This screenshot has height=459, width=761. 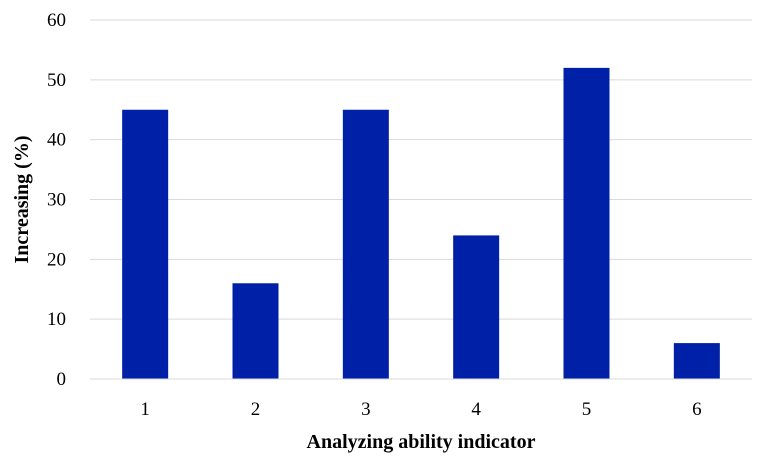 What do you see at coordinates (587, 409) in the screenshot?
I see `x-tick-label: 5` at bounding box center [587, 409].